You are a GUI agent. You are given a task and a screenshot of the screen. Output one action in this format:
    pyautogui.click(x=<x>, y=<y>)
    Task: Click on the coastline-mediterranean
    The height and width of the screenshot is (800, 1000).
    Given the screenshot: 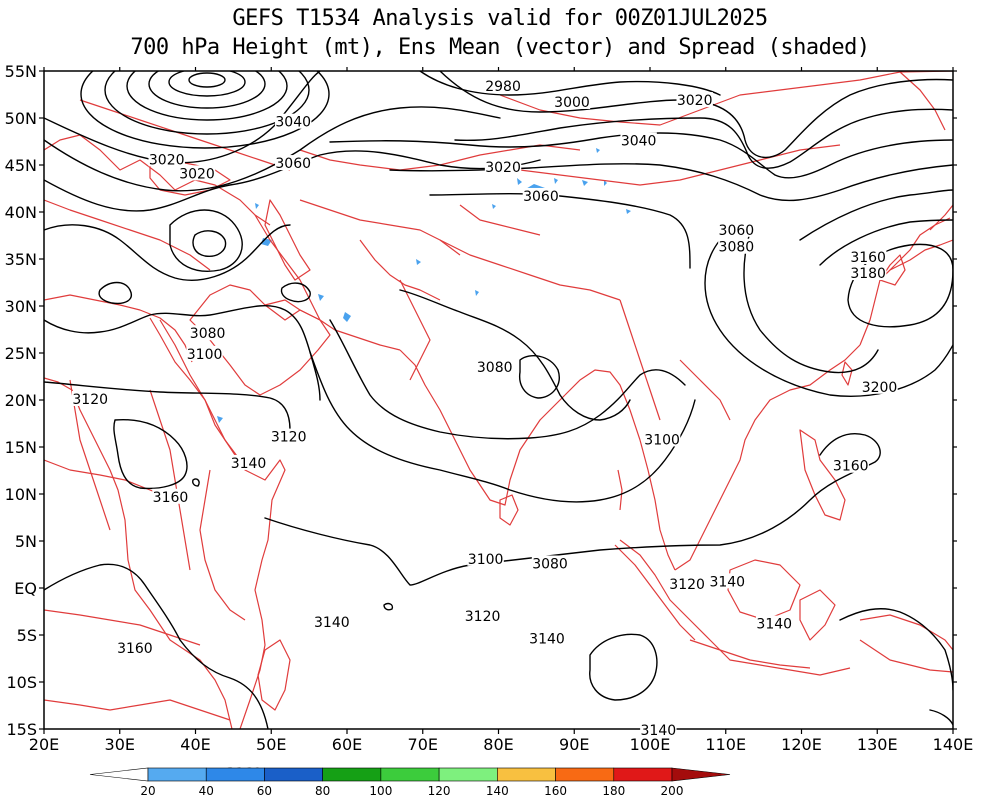 What is the action you would take?
    pyautogui.click(x=157, y=180)
    